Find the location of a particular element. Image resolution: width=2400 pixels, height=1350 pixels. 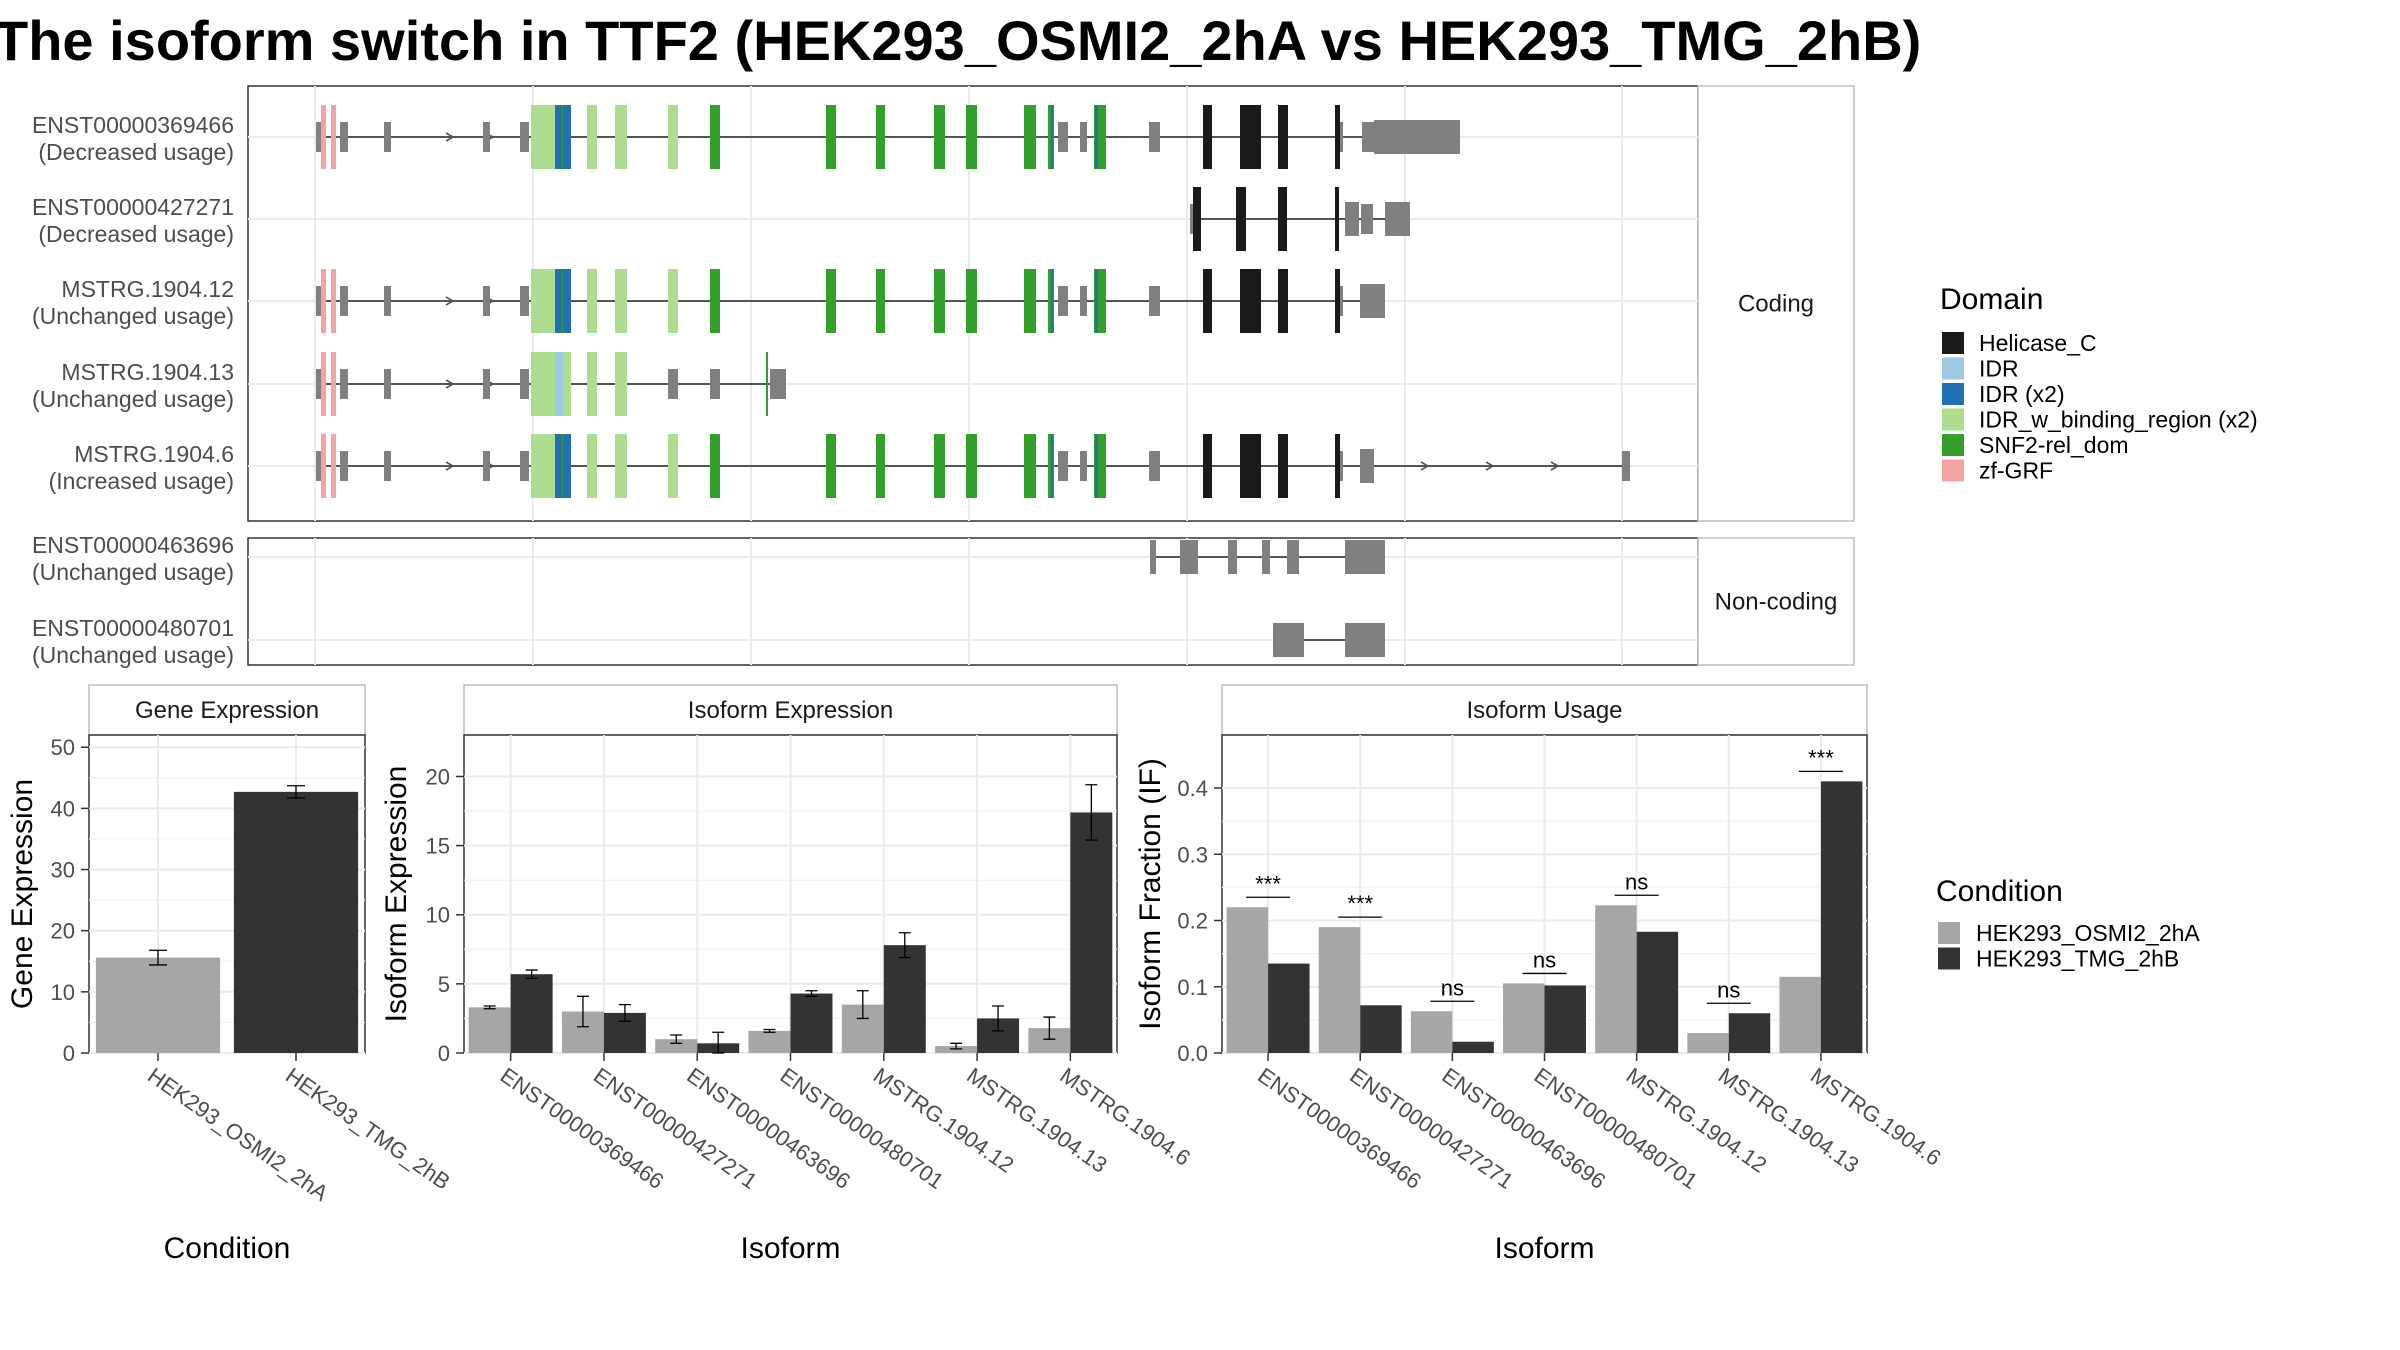

transcript-ENST00000463696: ENST00000463696(Unchanged usage) is located at coordinates (865, 558).